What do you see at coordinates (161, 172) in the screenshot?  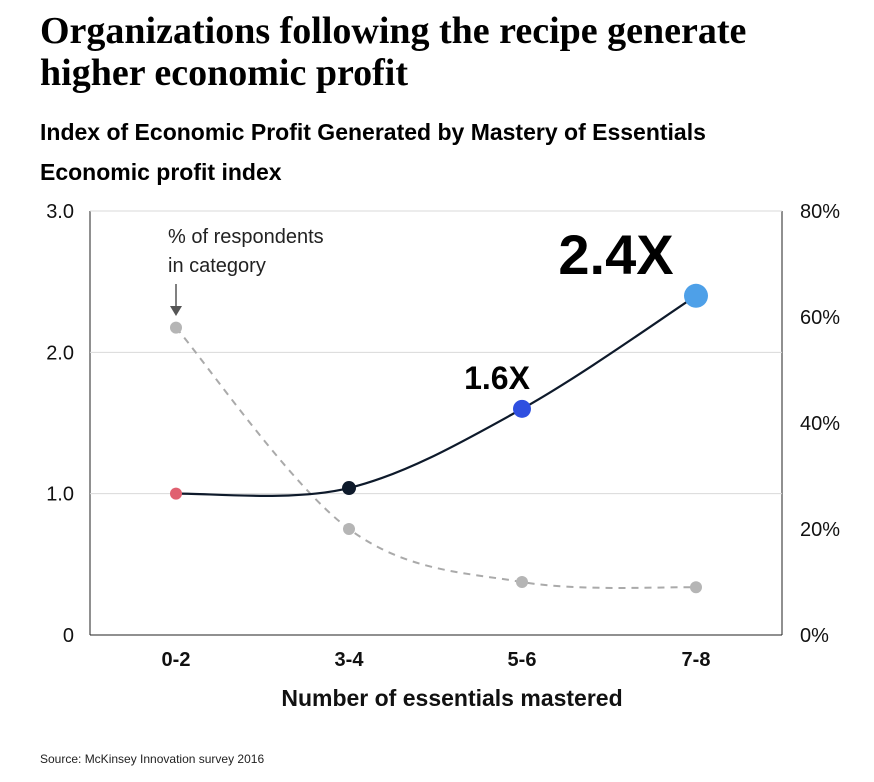 I see `y-axis-title: Economic profit index` at bounding box center [161, 172].